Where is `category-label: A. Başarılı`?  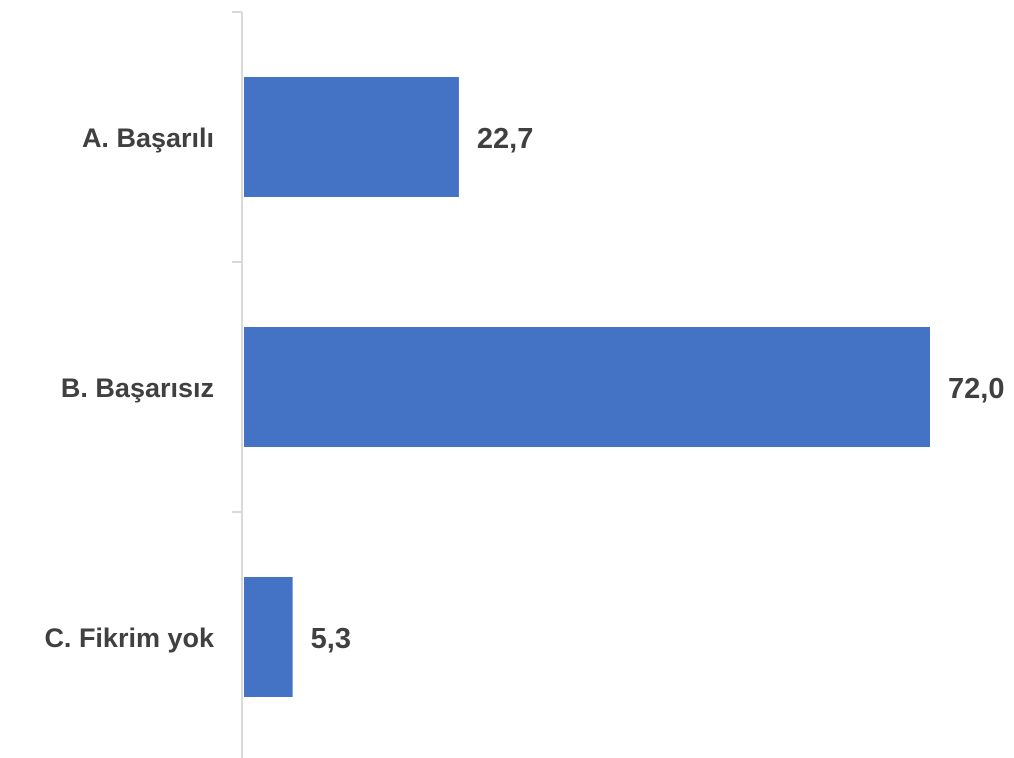
category-label: A. Başarılı is located at coordinates (148, 138).